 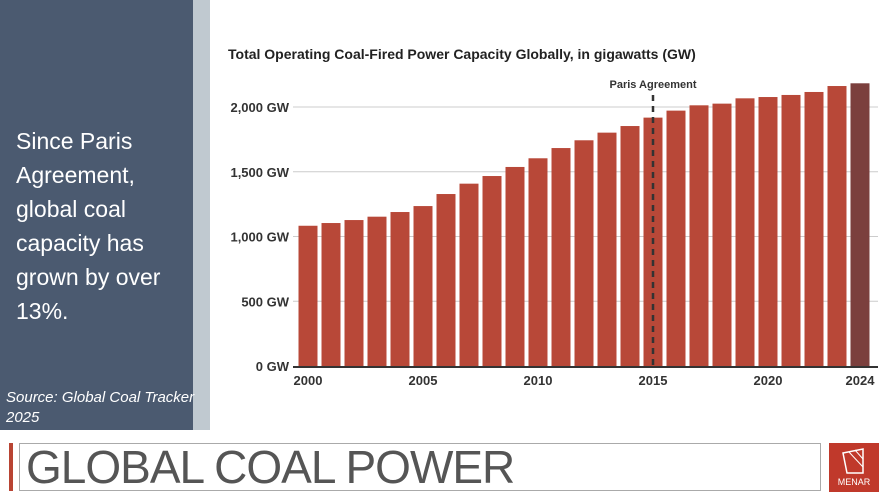 I want to click on bar-2024, so click(x=860, y=224).